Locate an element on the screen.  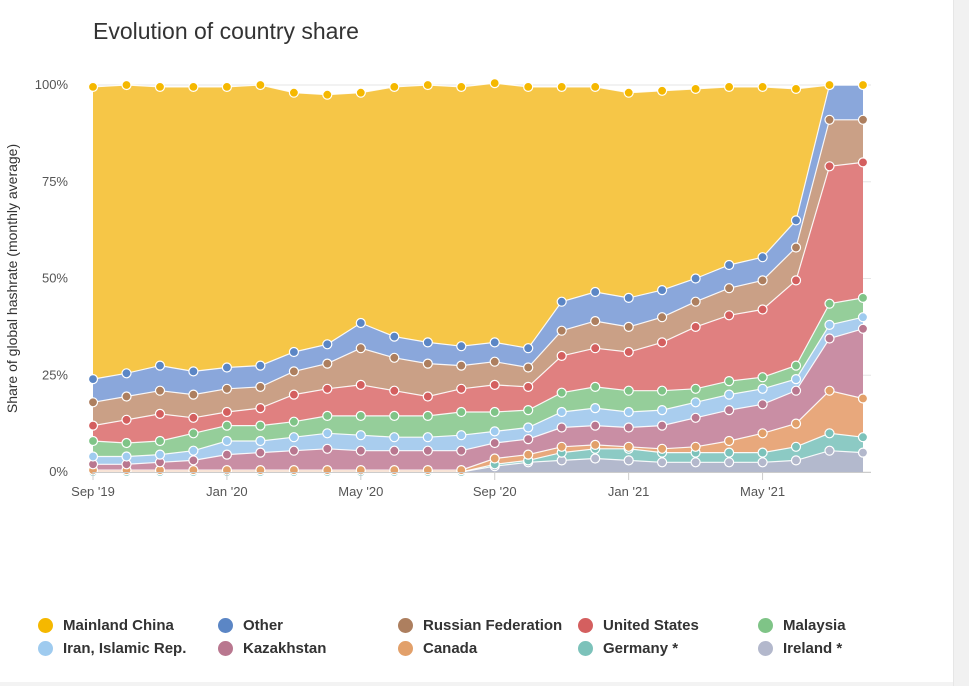
chart-title: Evolution of country share is located at coordinates (226, 31).